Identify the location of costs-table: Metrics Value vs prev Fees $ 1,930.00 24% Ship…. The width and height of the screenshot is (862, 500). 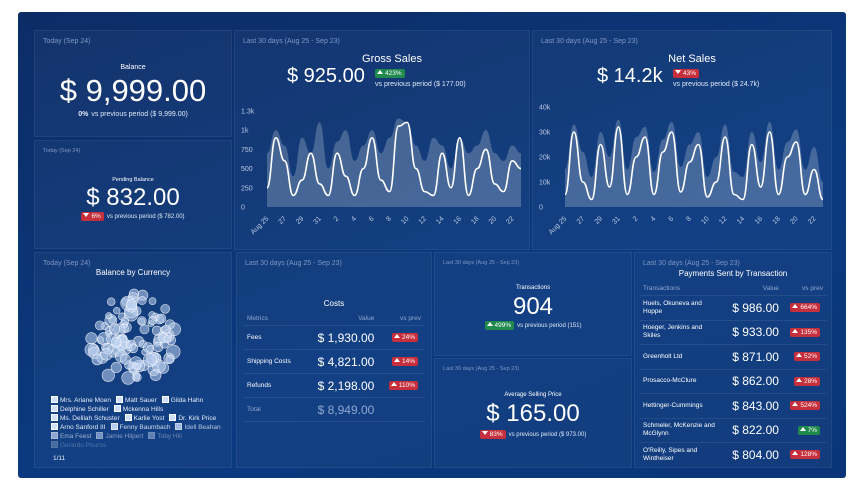
(334, 366).